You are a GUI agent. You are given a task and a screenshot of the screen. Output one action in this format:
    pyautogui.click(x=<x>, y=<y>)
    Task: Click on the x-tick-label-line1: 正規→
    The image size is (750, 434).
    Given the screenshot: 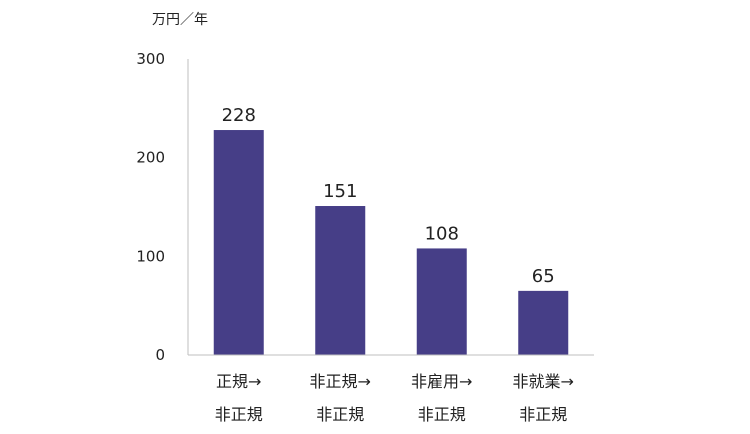 What is the action you would take?
    pyautogui.click(x=238, y=381)
    